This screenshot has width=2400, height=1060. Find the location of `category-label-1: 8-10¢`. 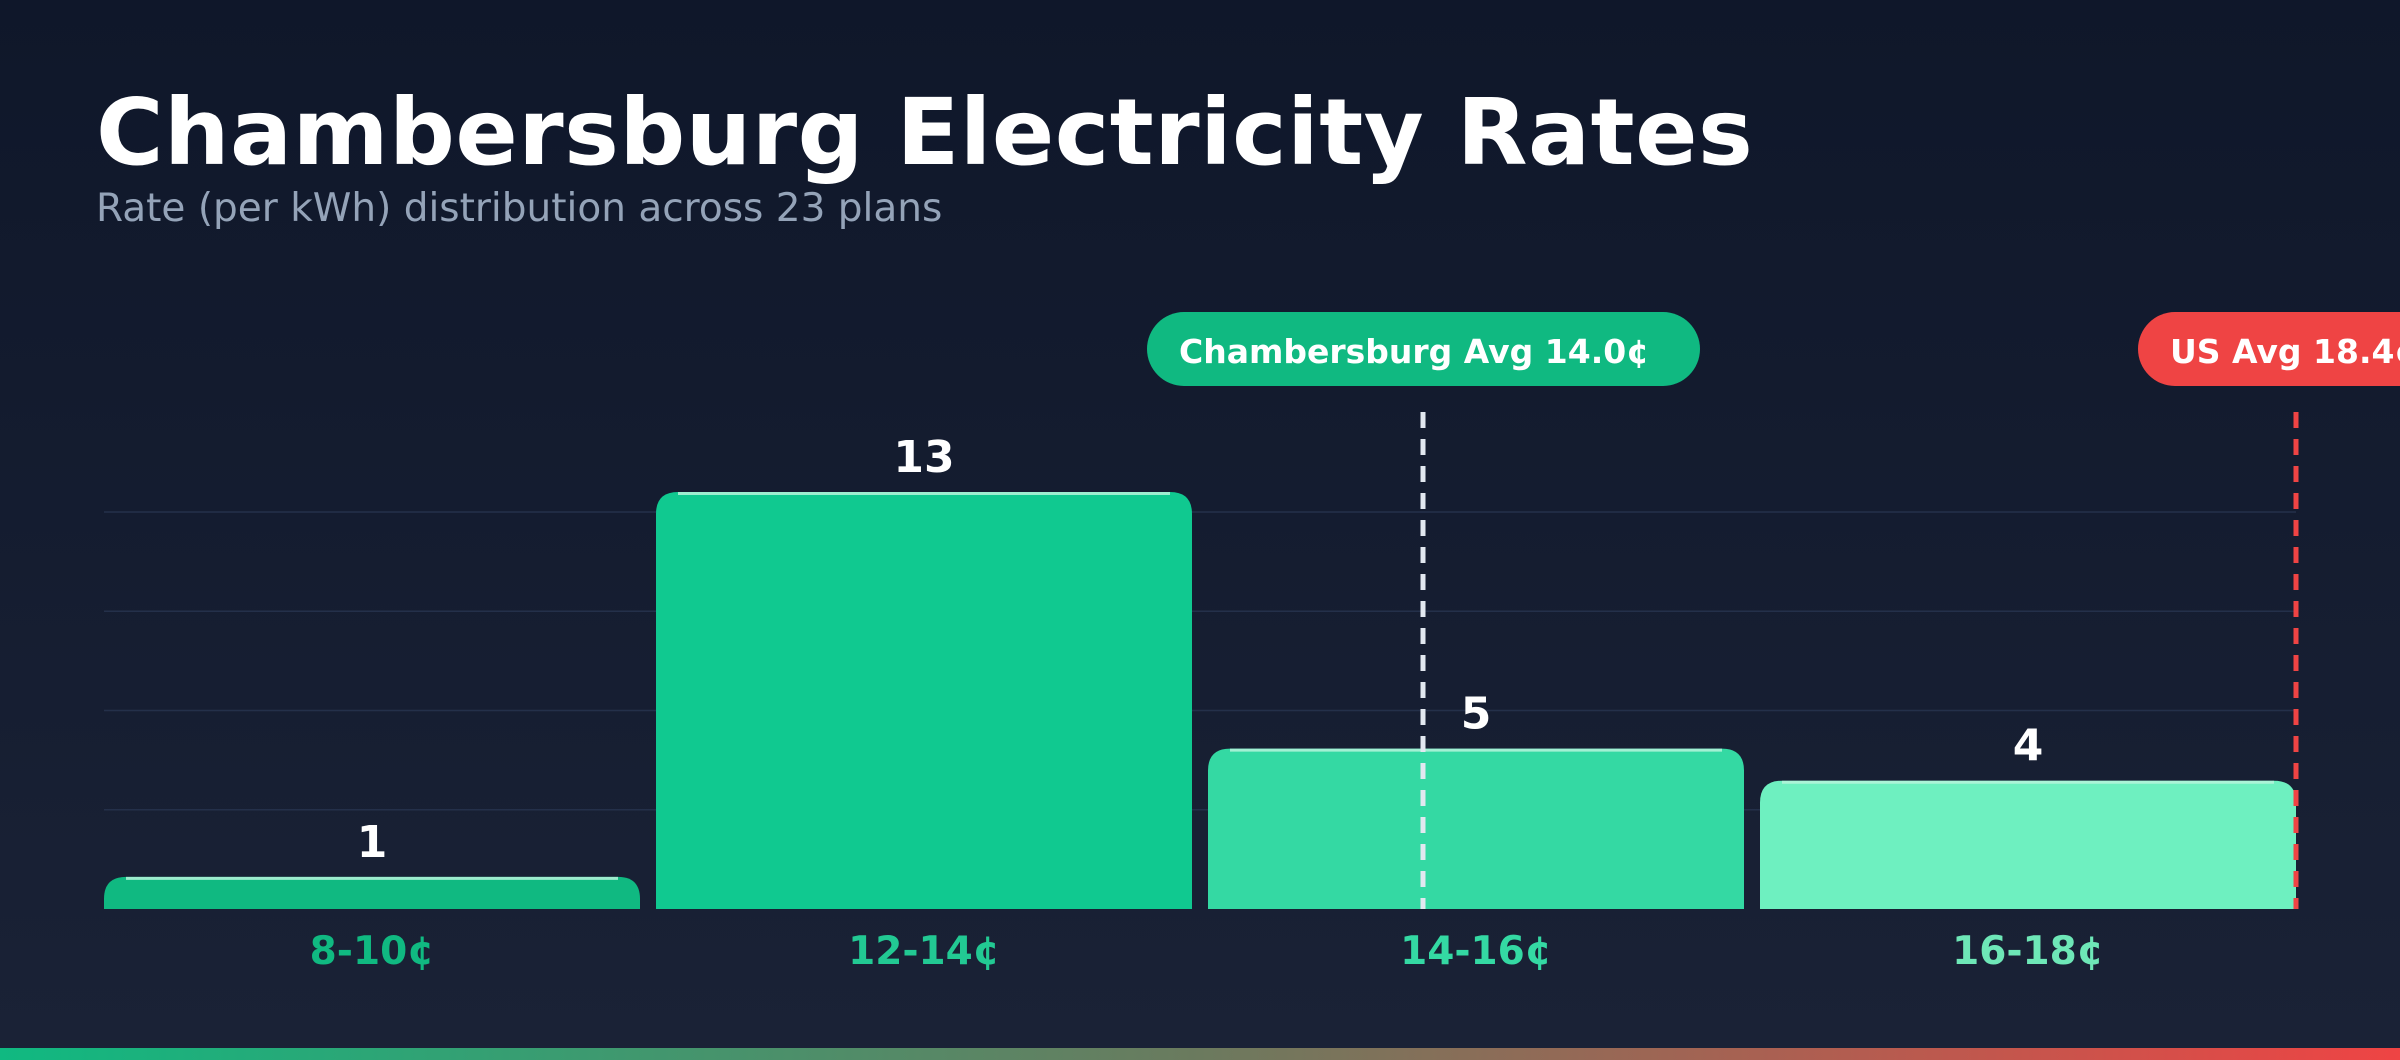

category-label-1: 8-10¢ is located at coordinates (372, 951).